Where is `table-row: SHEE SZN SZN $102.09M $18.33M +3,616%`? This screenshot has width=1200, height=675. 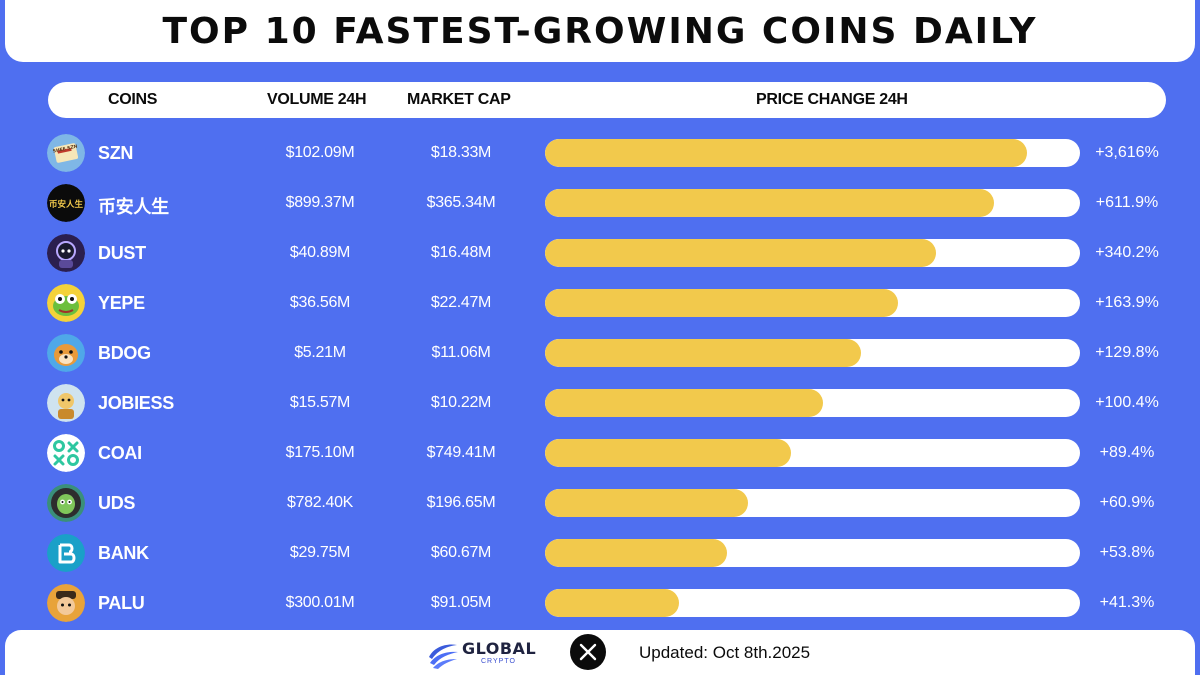
table-row: SHEE SZN SZN $102.09M $18.33M +3,616% is located at coordinates (600, 153).